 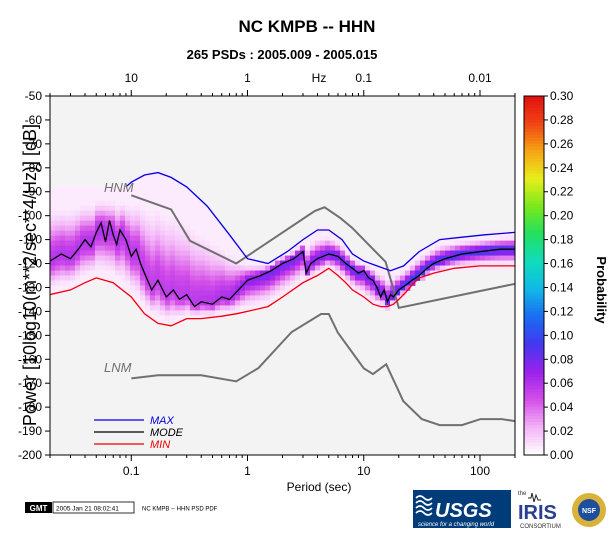 I want to click on lnm-line, so click(x=323, y=370).